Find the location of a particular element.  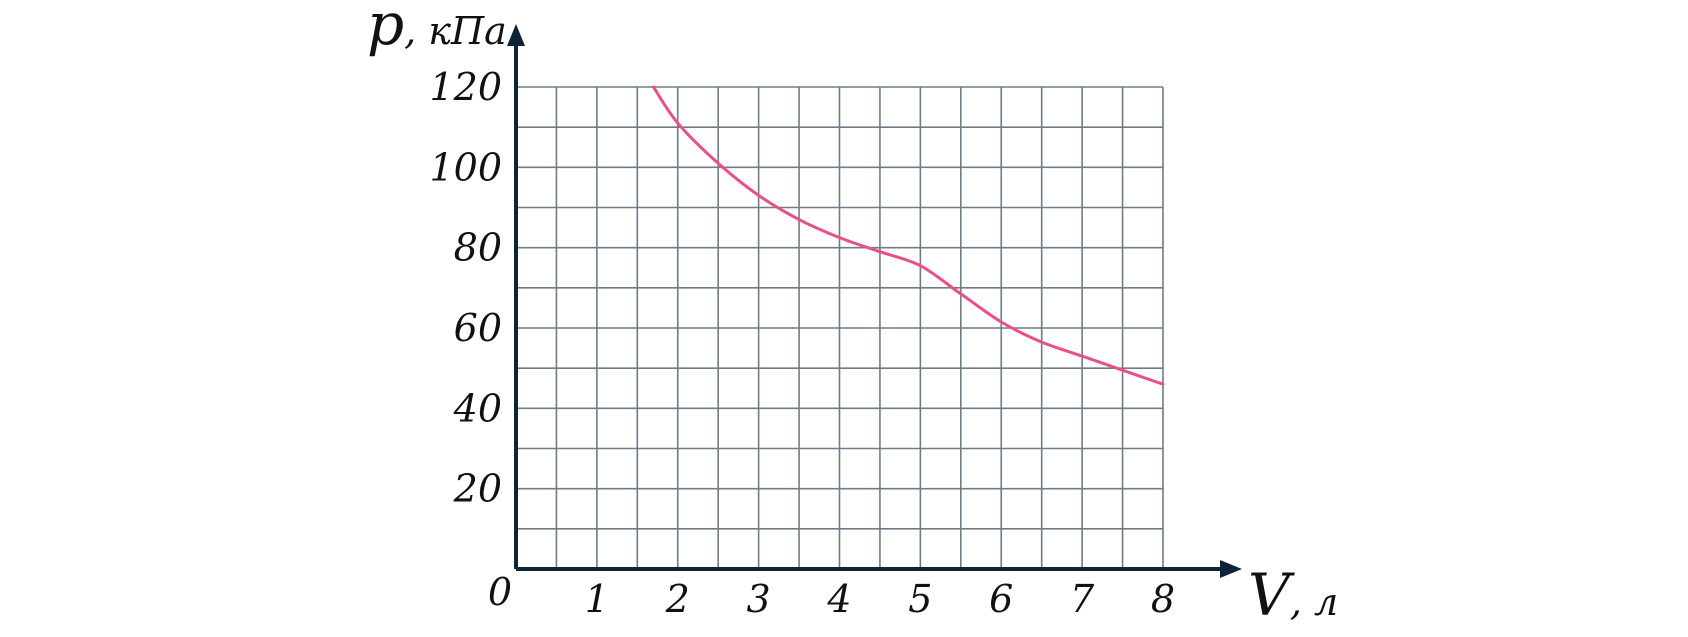

x-tick-label: 3 is located at coordinates (759, 599).